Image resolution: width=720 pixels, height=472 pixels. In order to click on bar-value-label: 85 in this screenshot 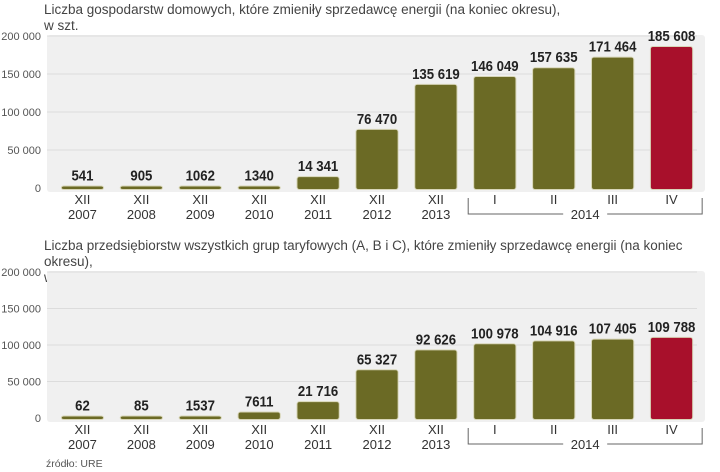, I will do `click(141, 405)`.